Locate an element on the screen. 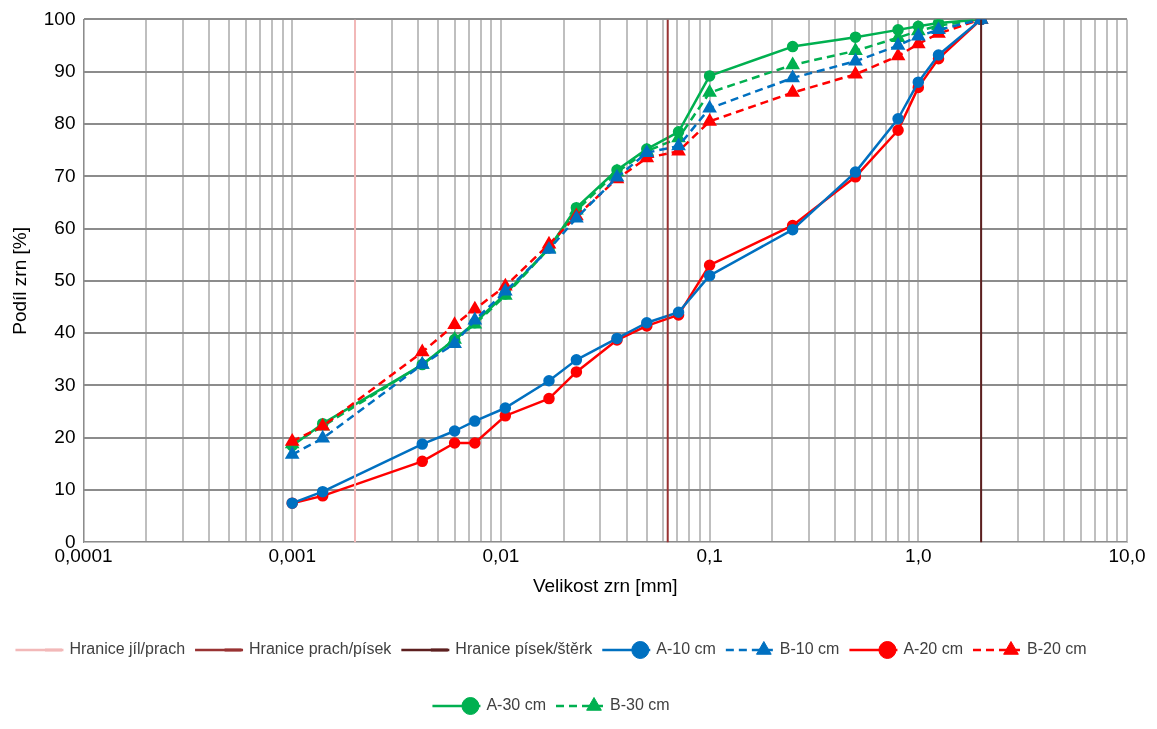  y-tick-label: 10 is located at coordinates (65, 489).